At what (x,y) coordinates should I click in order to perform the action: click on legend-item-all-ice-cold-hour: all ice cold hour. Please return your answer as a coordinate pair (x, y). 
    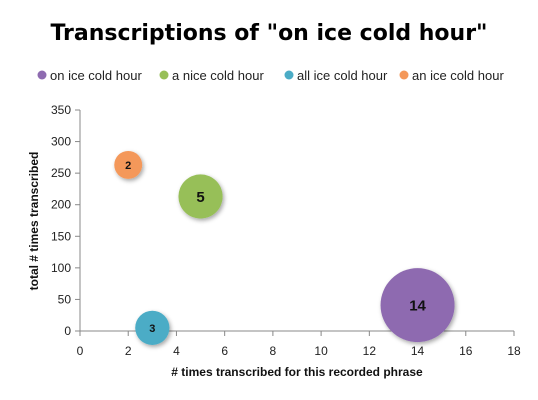
    Looking at the image, I should click on (336, 75).